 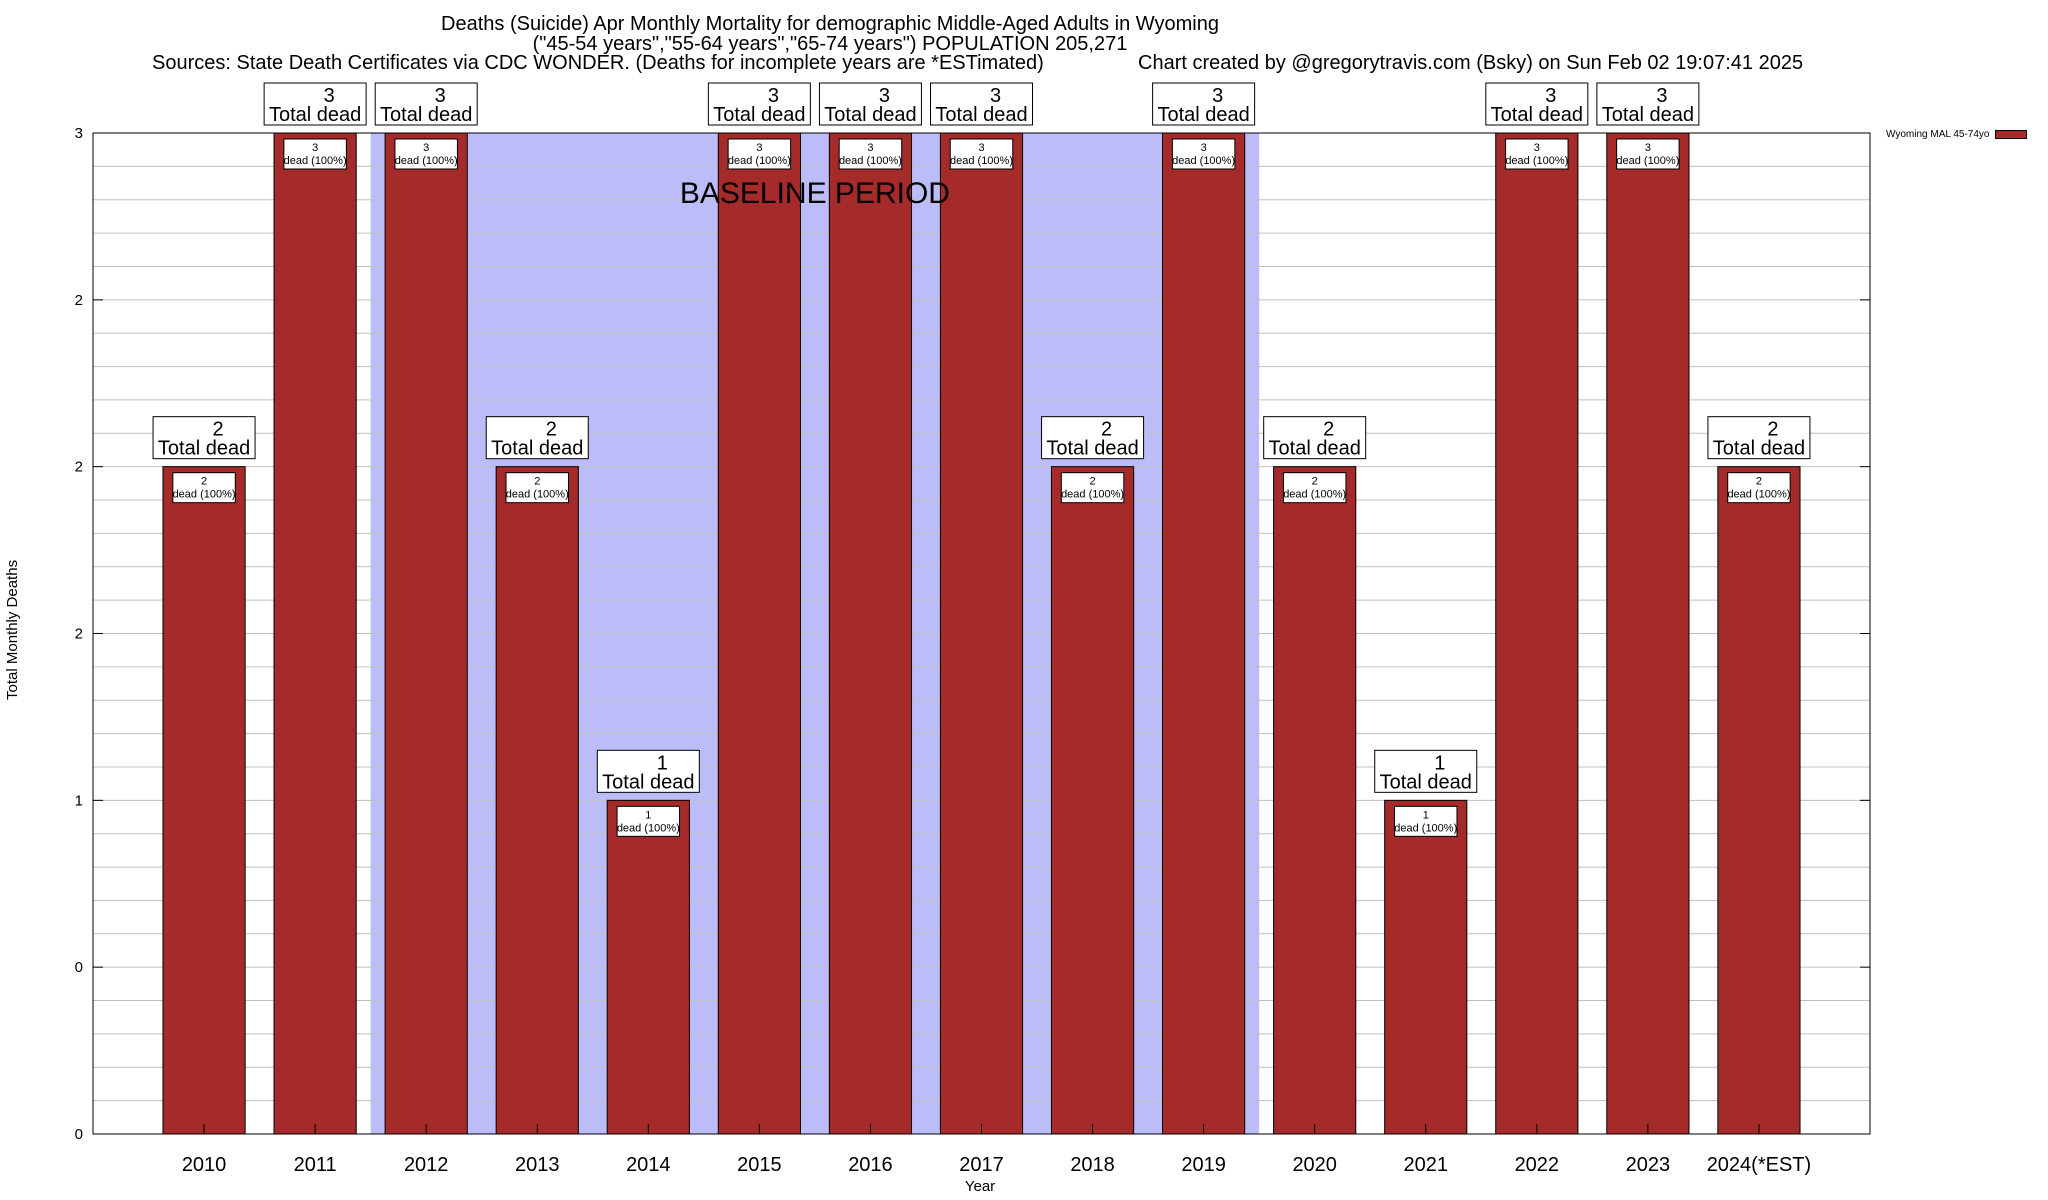 I want to click on x-tick-label: 2010, so click(x=204, y=1165).